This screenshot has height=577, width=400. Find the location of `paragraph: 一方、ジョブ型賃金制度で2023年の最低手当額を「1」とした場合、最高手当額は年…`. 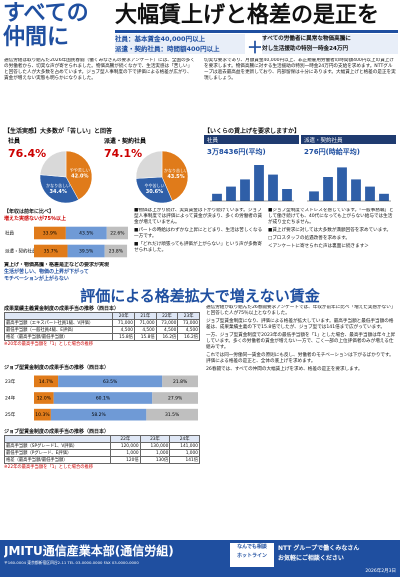

paragraph: 一方、ジョブ型賃金制度で2023年の最低手当額を「1」とした場合、最高手当額は年… is located at coordinates (301, 341).